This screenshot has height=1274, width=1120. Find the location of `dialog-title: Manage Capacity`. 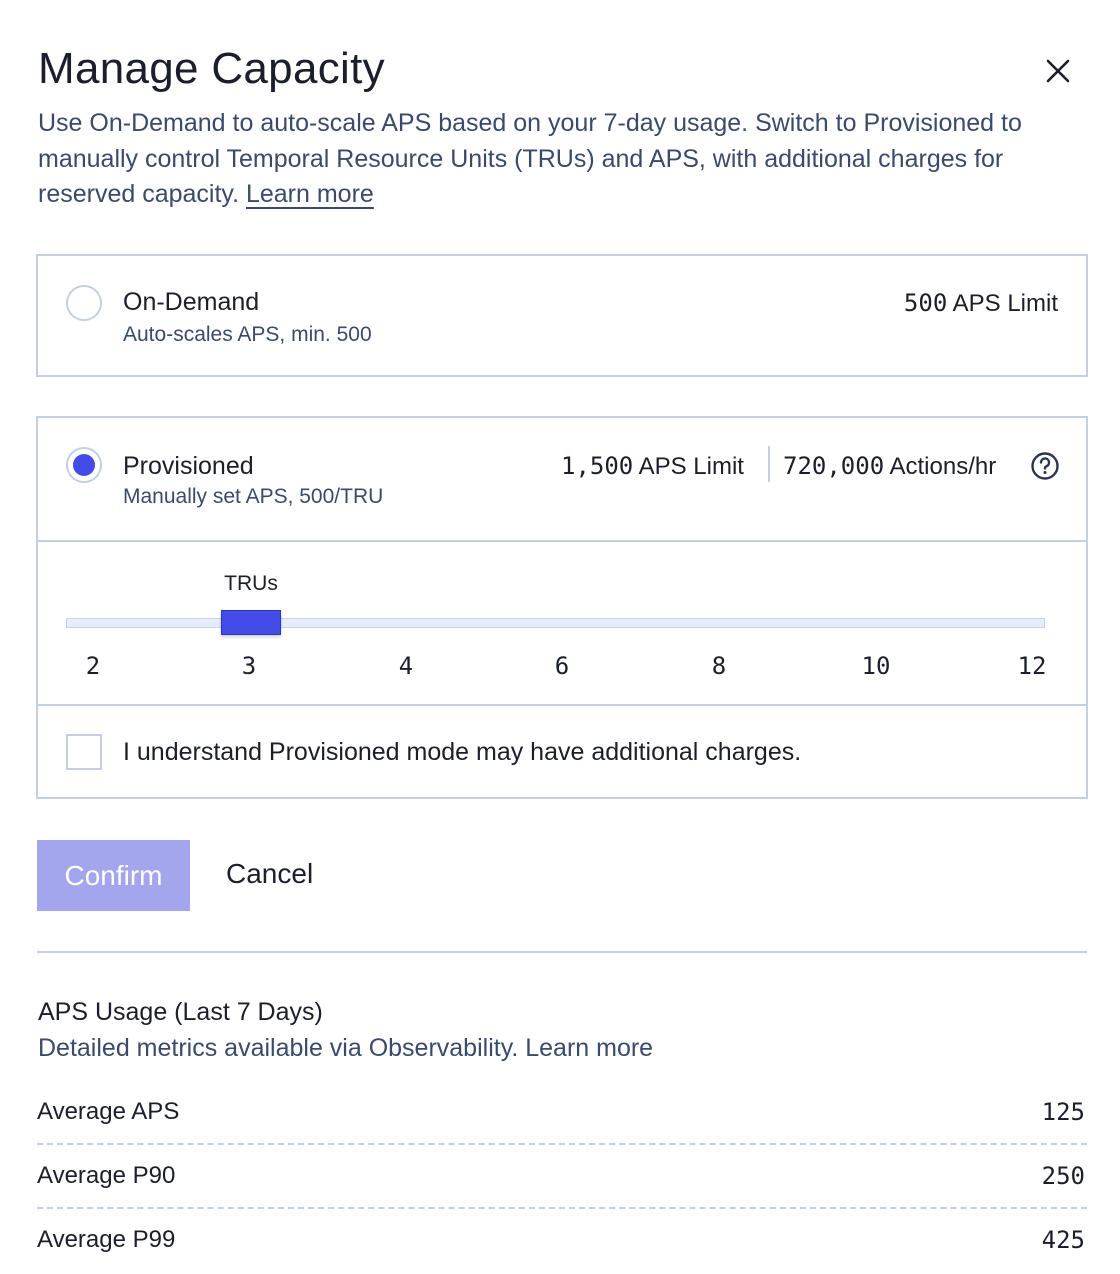

dialog-title: Manage Capacity is located at coordinates (211, 68).